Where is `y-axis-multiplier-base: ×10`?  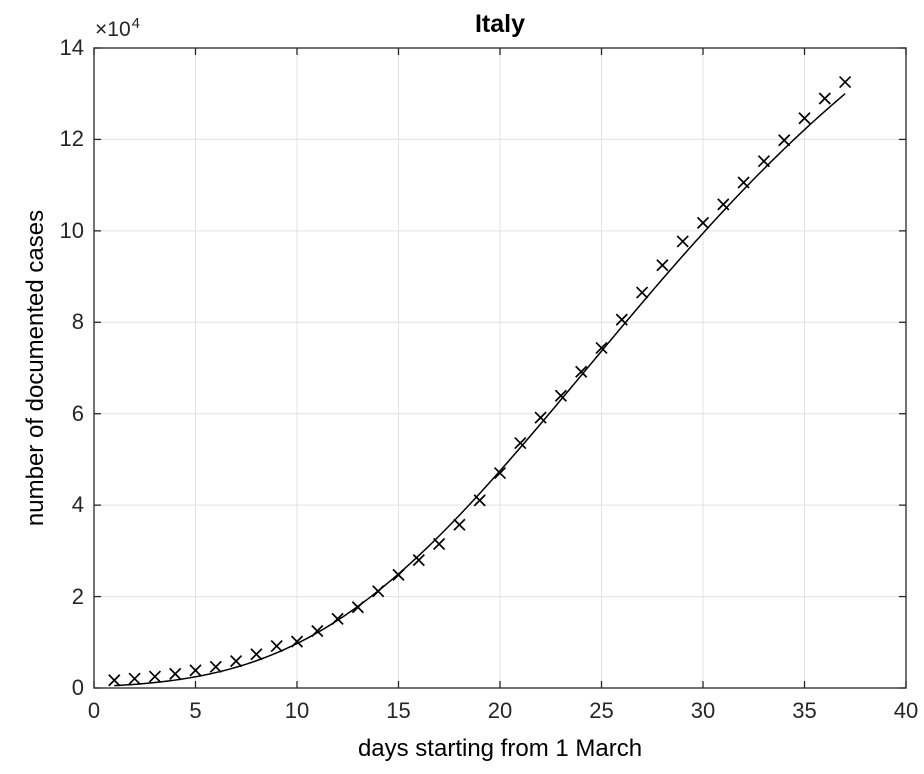
y-axis-multiplier-base: ×10 is located at coordinates (113, 29).